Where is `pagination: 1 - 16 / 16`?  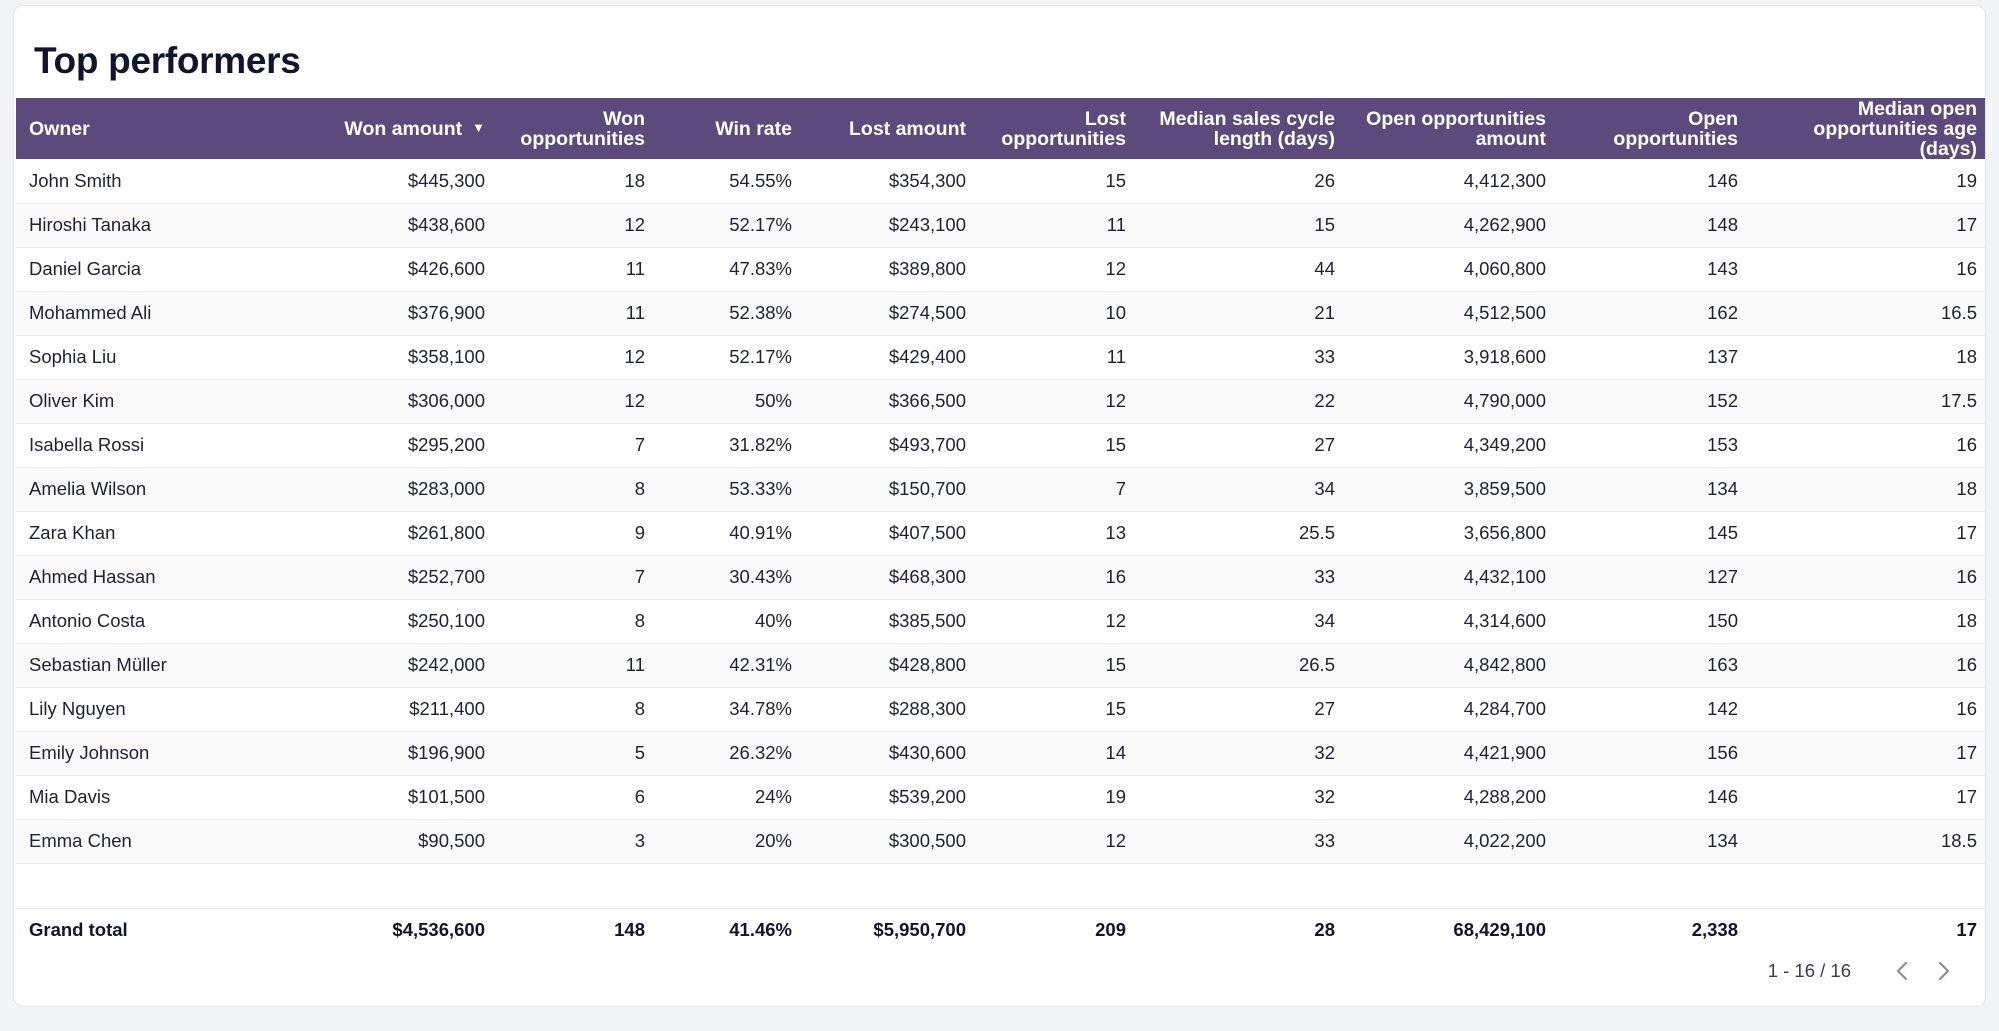
pagination: 1 - 16 / 16 is located at coordinates (1866, 971).